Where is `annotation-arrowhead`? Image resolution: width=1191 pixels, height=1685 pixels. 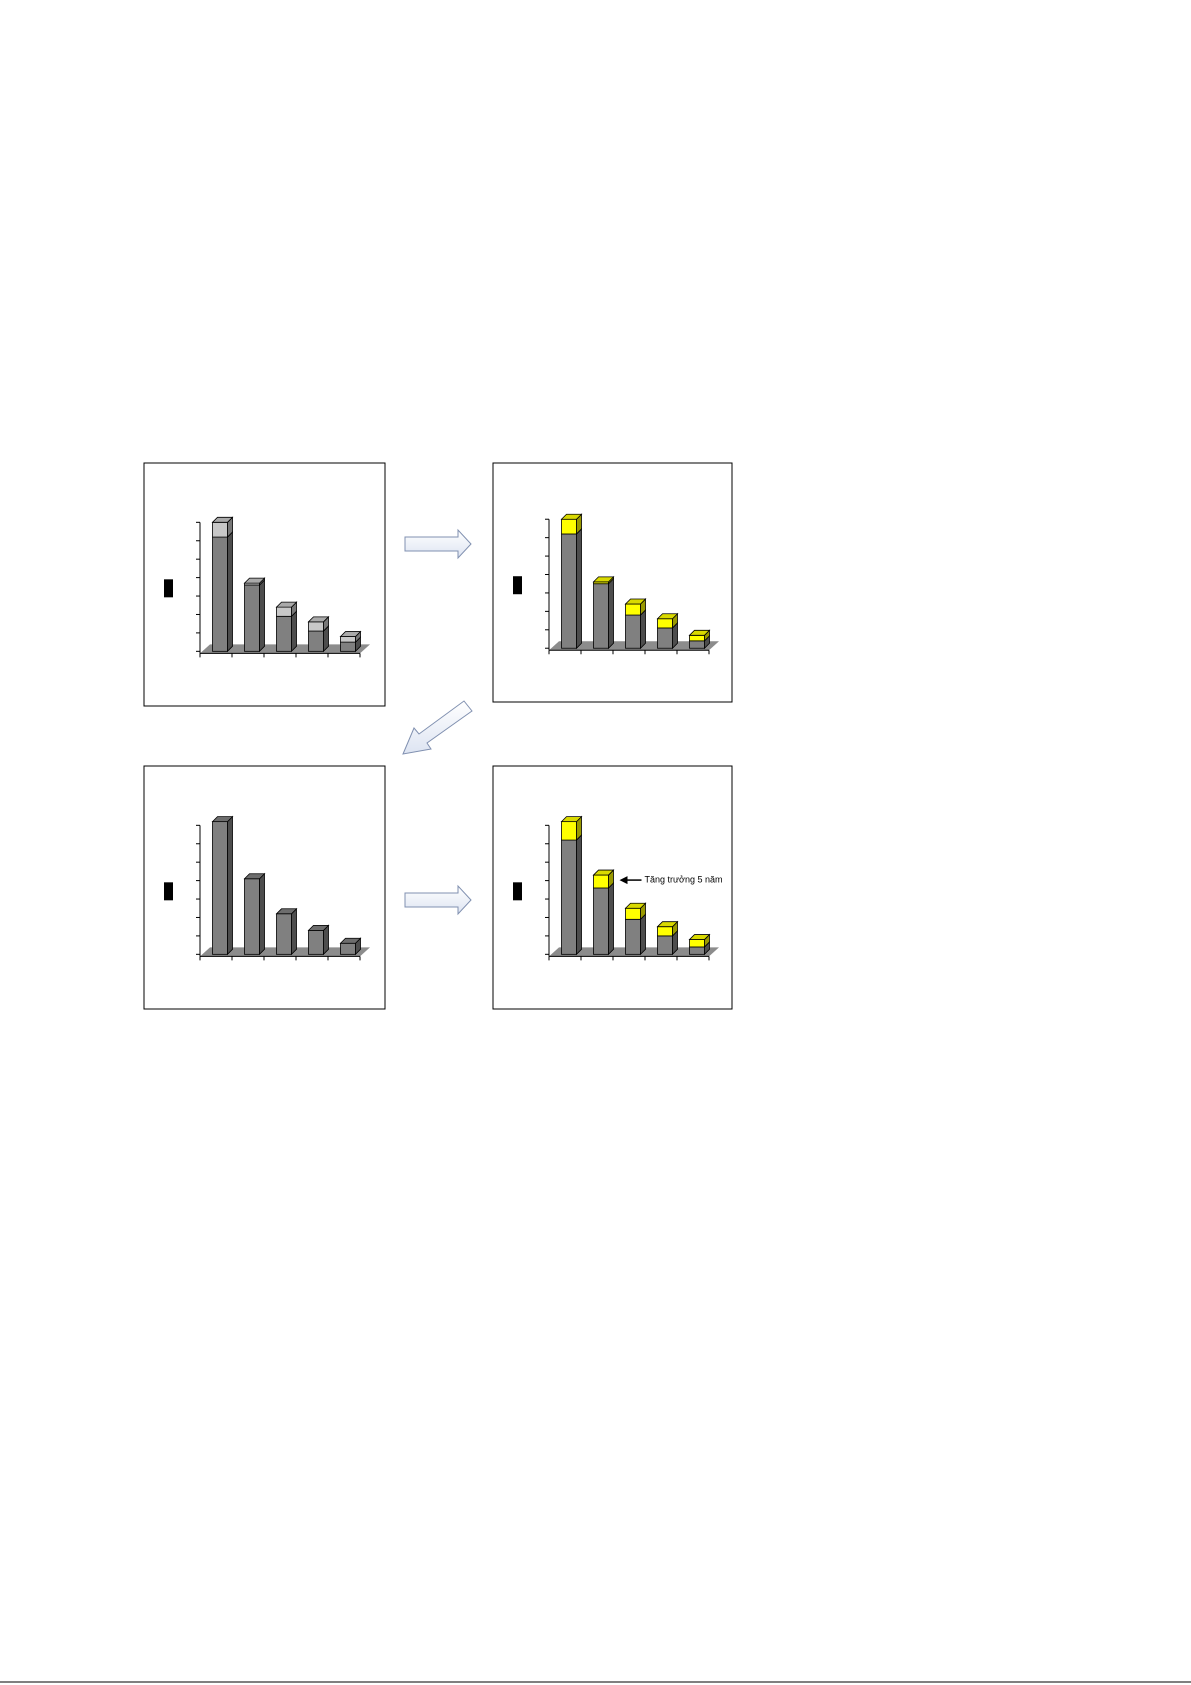 annotation-arrowhead is located at coordinates (623, 880).